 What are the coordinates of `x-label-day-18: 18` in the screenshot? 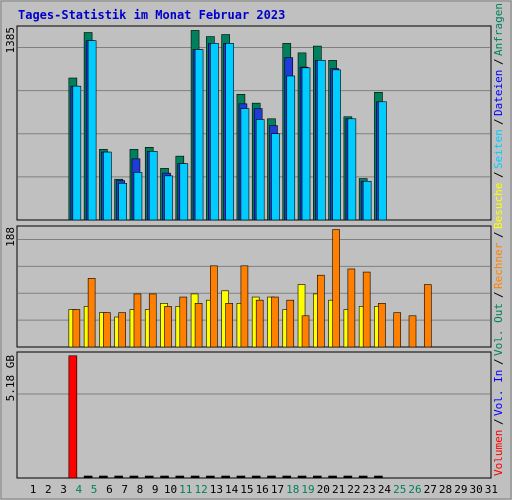 It's located at (292, 489).